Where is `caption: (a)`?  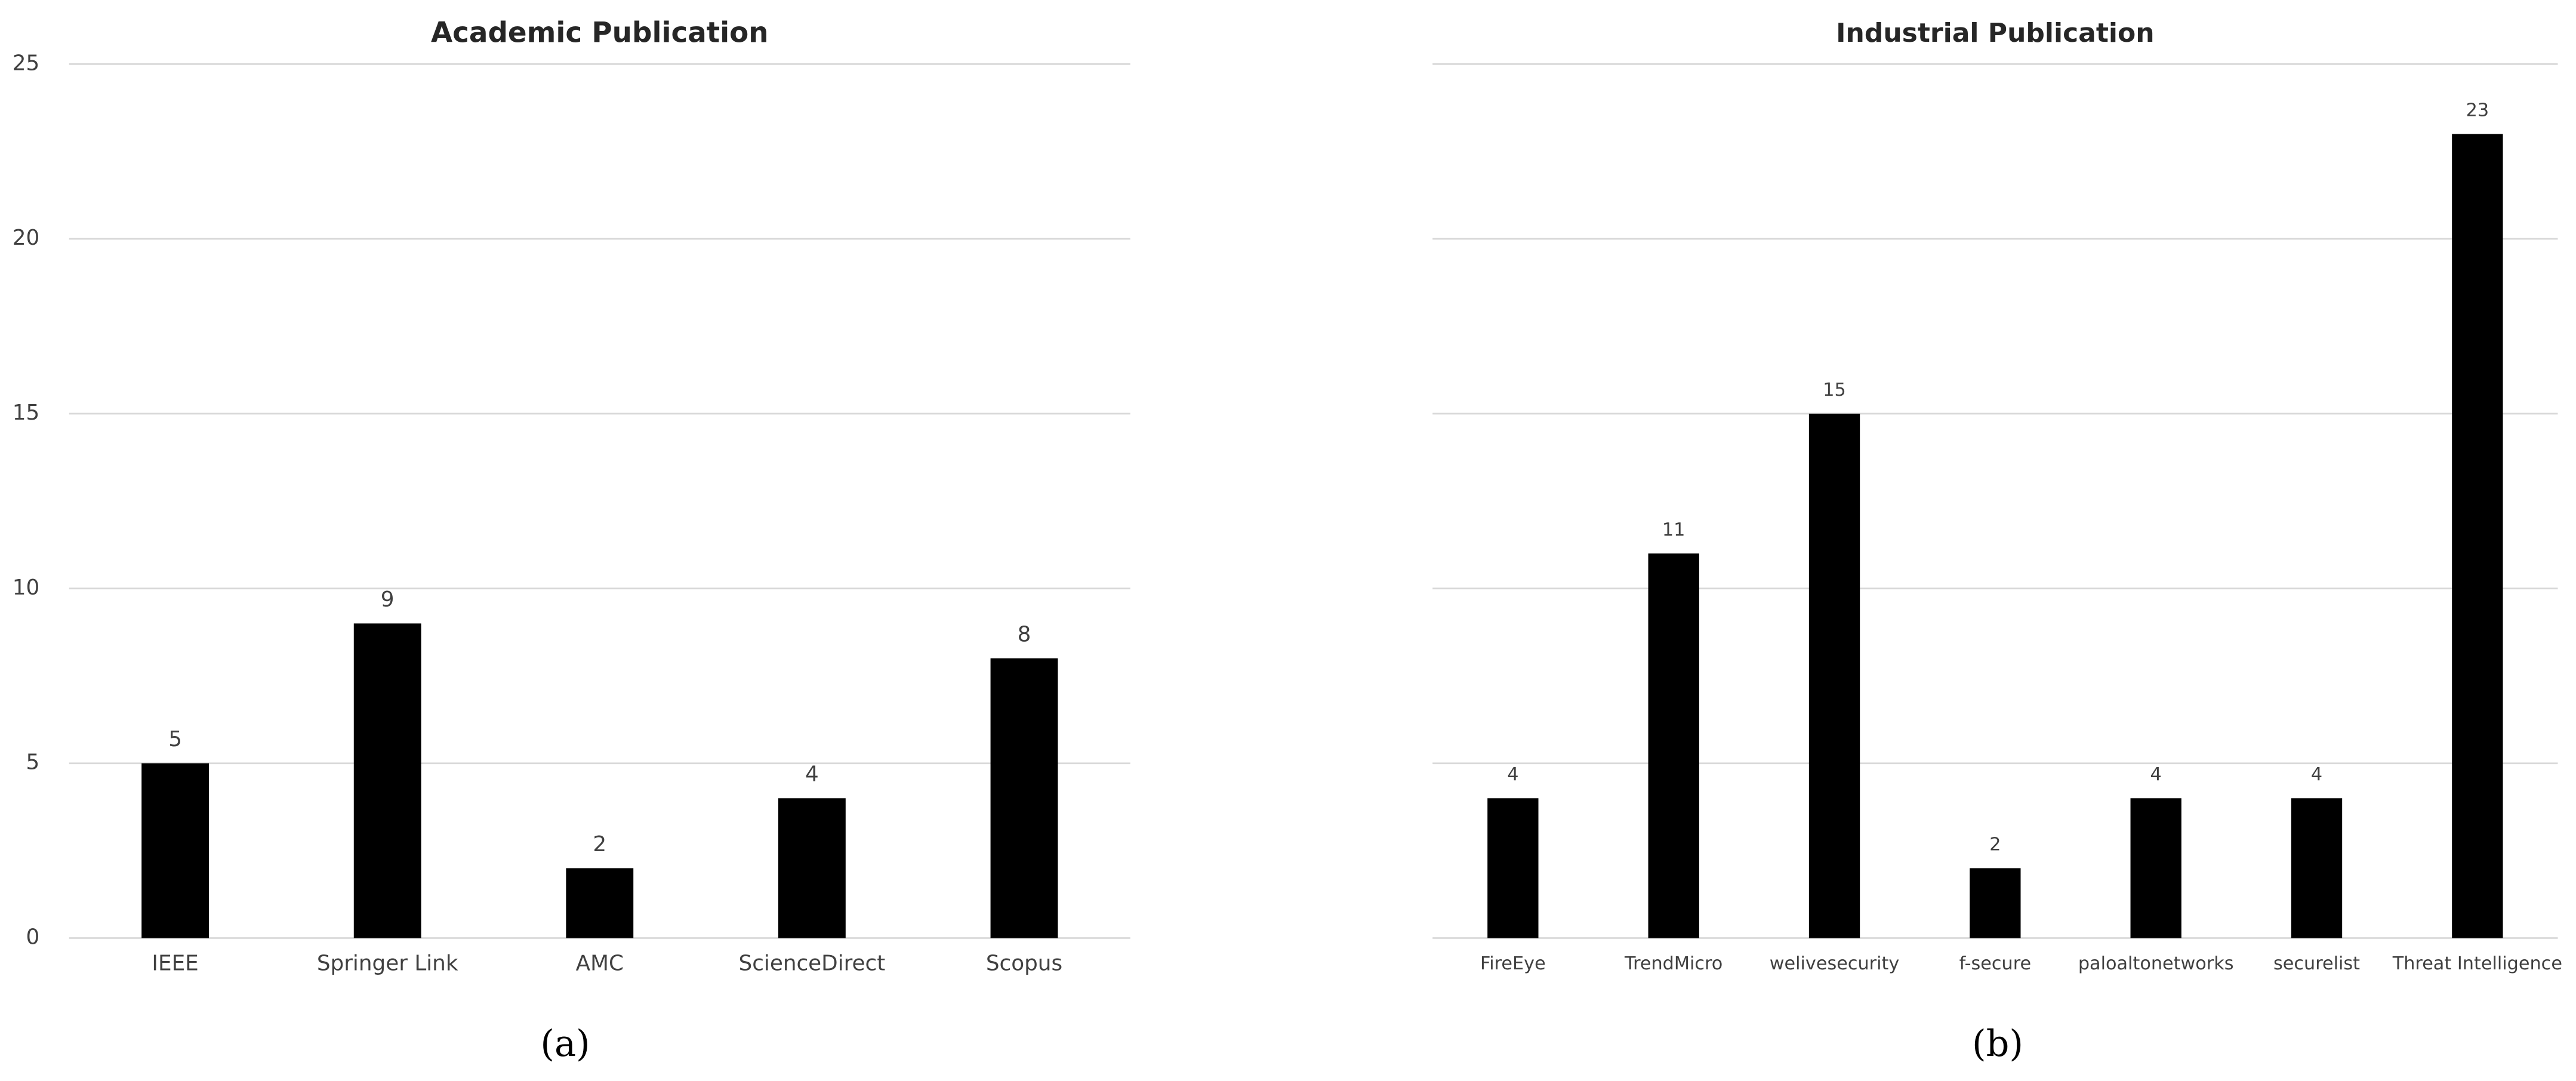 caption: (a) is located at coordinates (565, 1044).